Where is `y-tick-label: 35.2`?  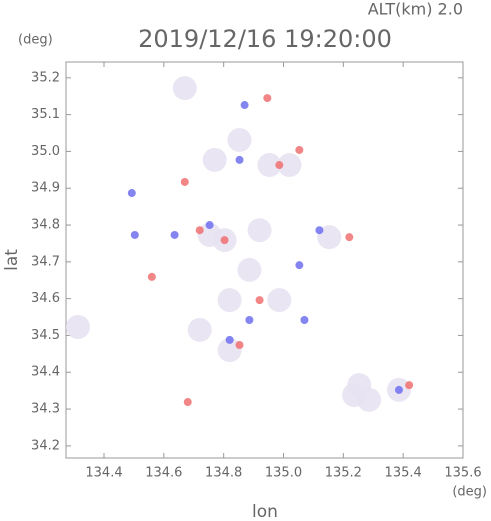
y-tick-label: 35.2 is located at coordinates (45, 77).